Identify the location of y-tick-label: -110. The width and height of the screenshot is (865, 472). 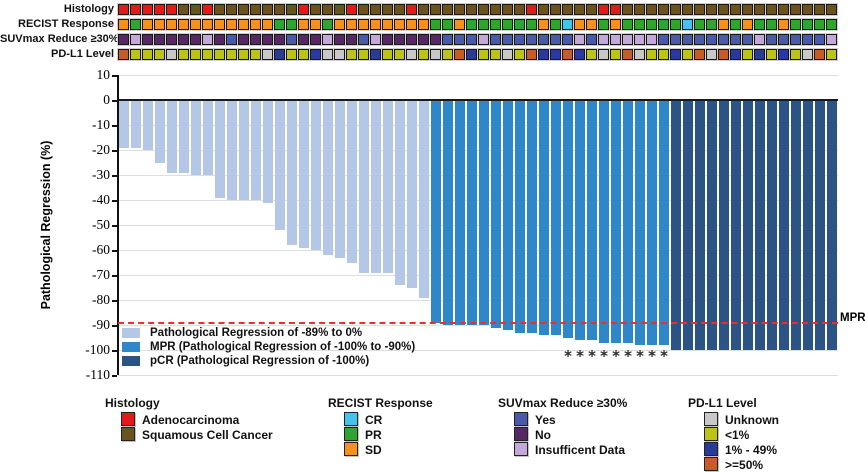
(97, 374).